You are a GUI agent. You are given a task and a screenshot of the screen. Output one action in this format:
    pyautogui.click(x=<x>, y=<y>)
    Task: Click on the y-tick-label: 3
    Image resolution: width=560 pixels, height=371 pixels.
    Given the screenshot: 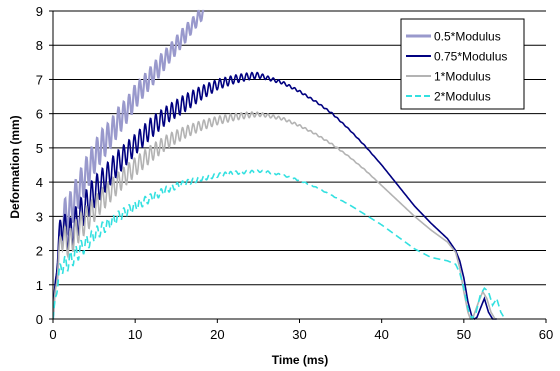 What is the action you would take?
    pyautogui.click(x=39, y=216)
    